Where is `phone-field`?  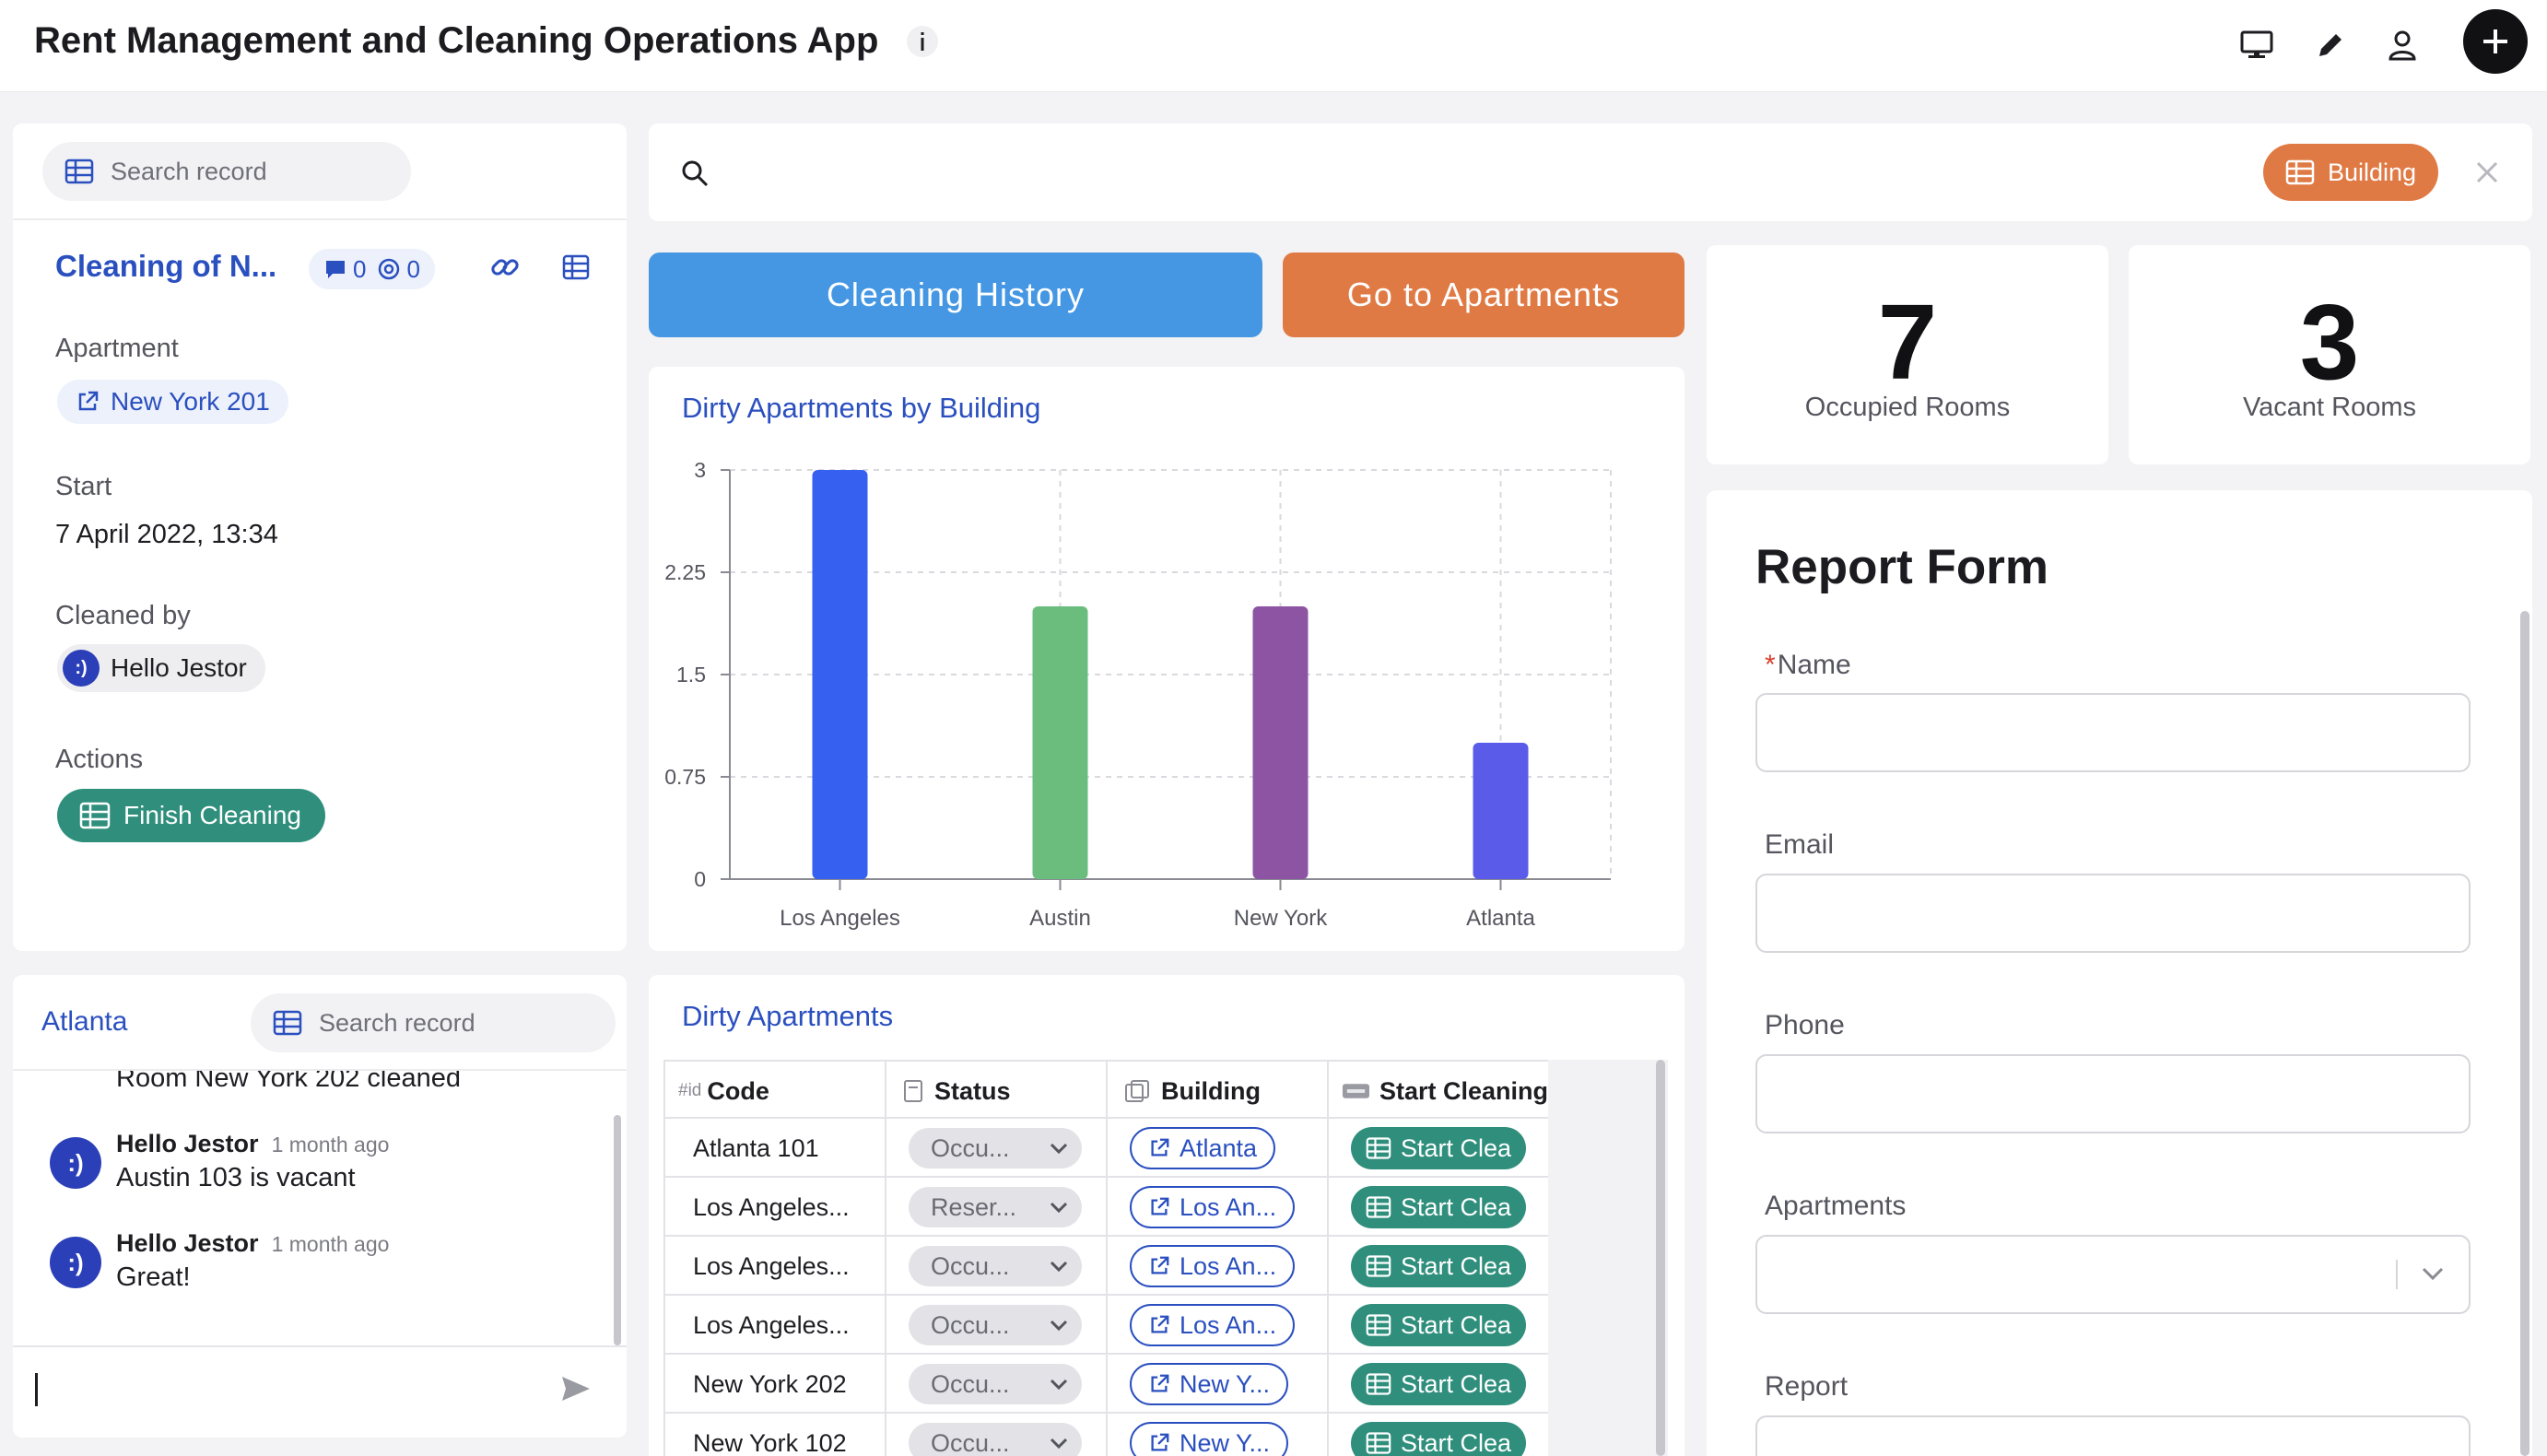
phone-field is located at coordinates (2113, 1093).